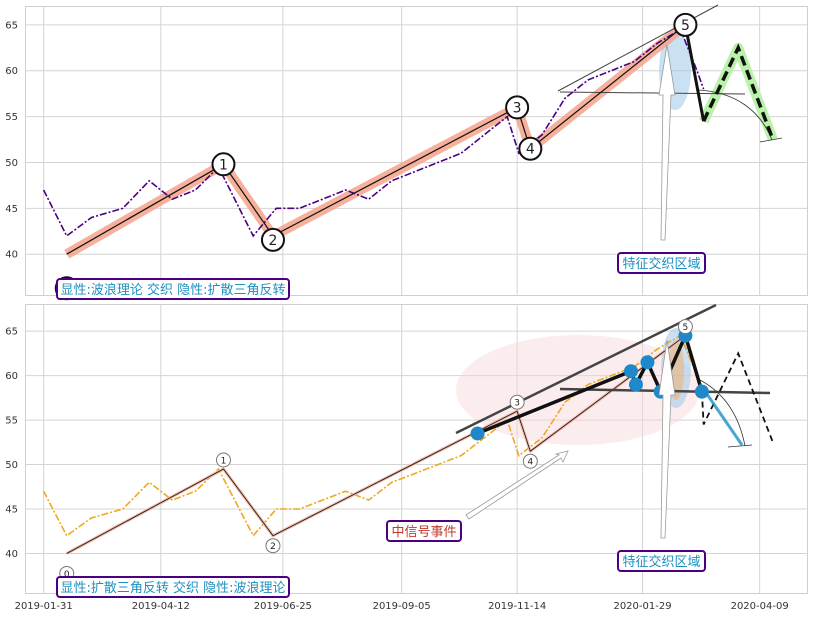  What do you see at coordinates (11, 554) in the screenshot?
I see `bot-y-tick-label: 40` at bounding box center [11, 554].